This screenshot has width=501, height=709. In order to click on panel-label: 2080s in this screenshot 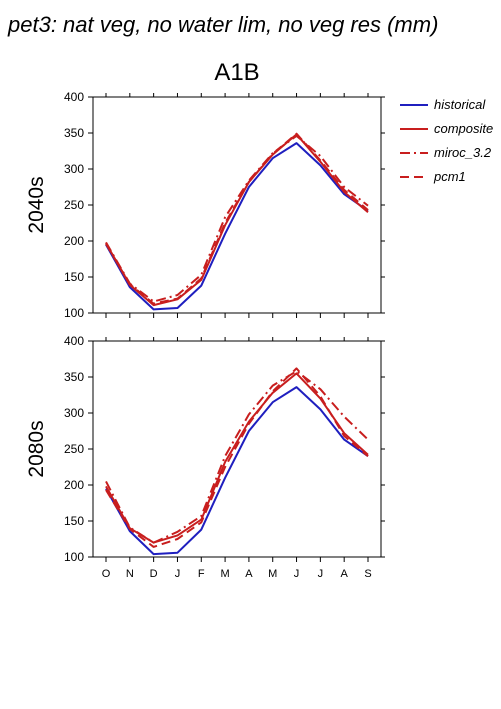, I will do `click(36, 448)`.